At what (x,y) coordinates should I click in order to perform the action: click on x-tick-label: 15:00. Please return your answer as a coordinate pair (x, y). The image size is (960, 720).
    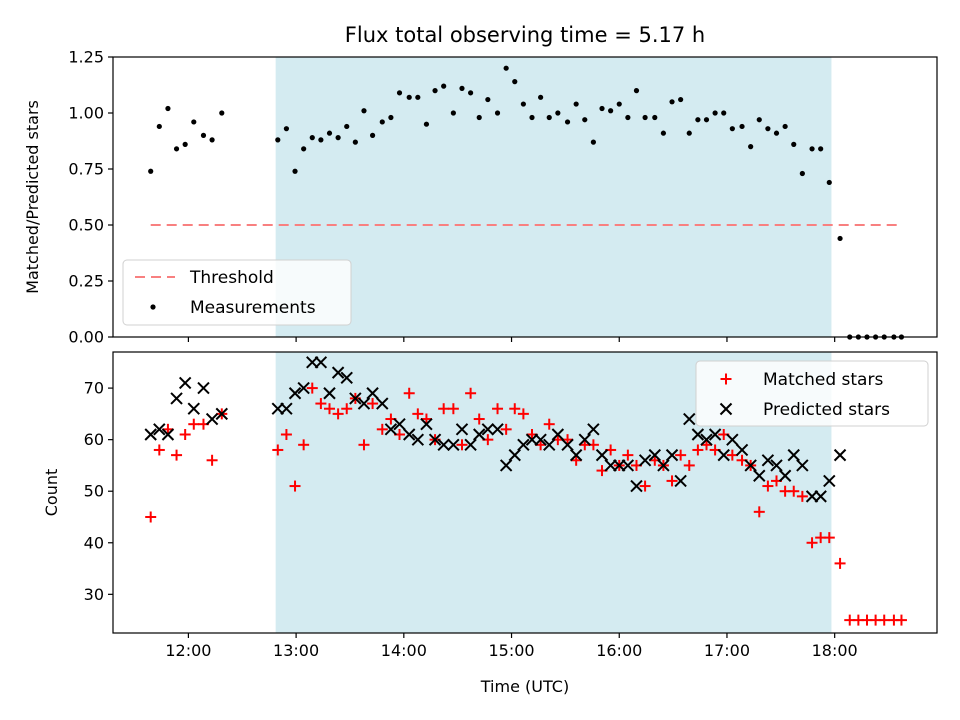
    Looking at the image, I should click on (511, 650).